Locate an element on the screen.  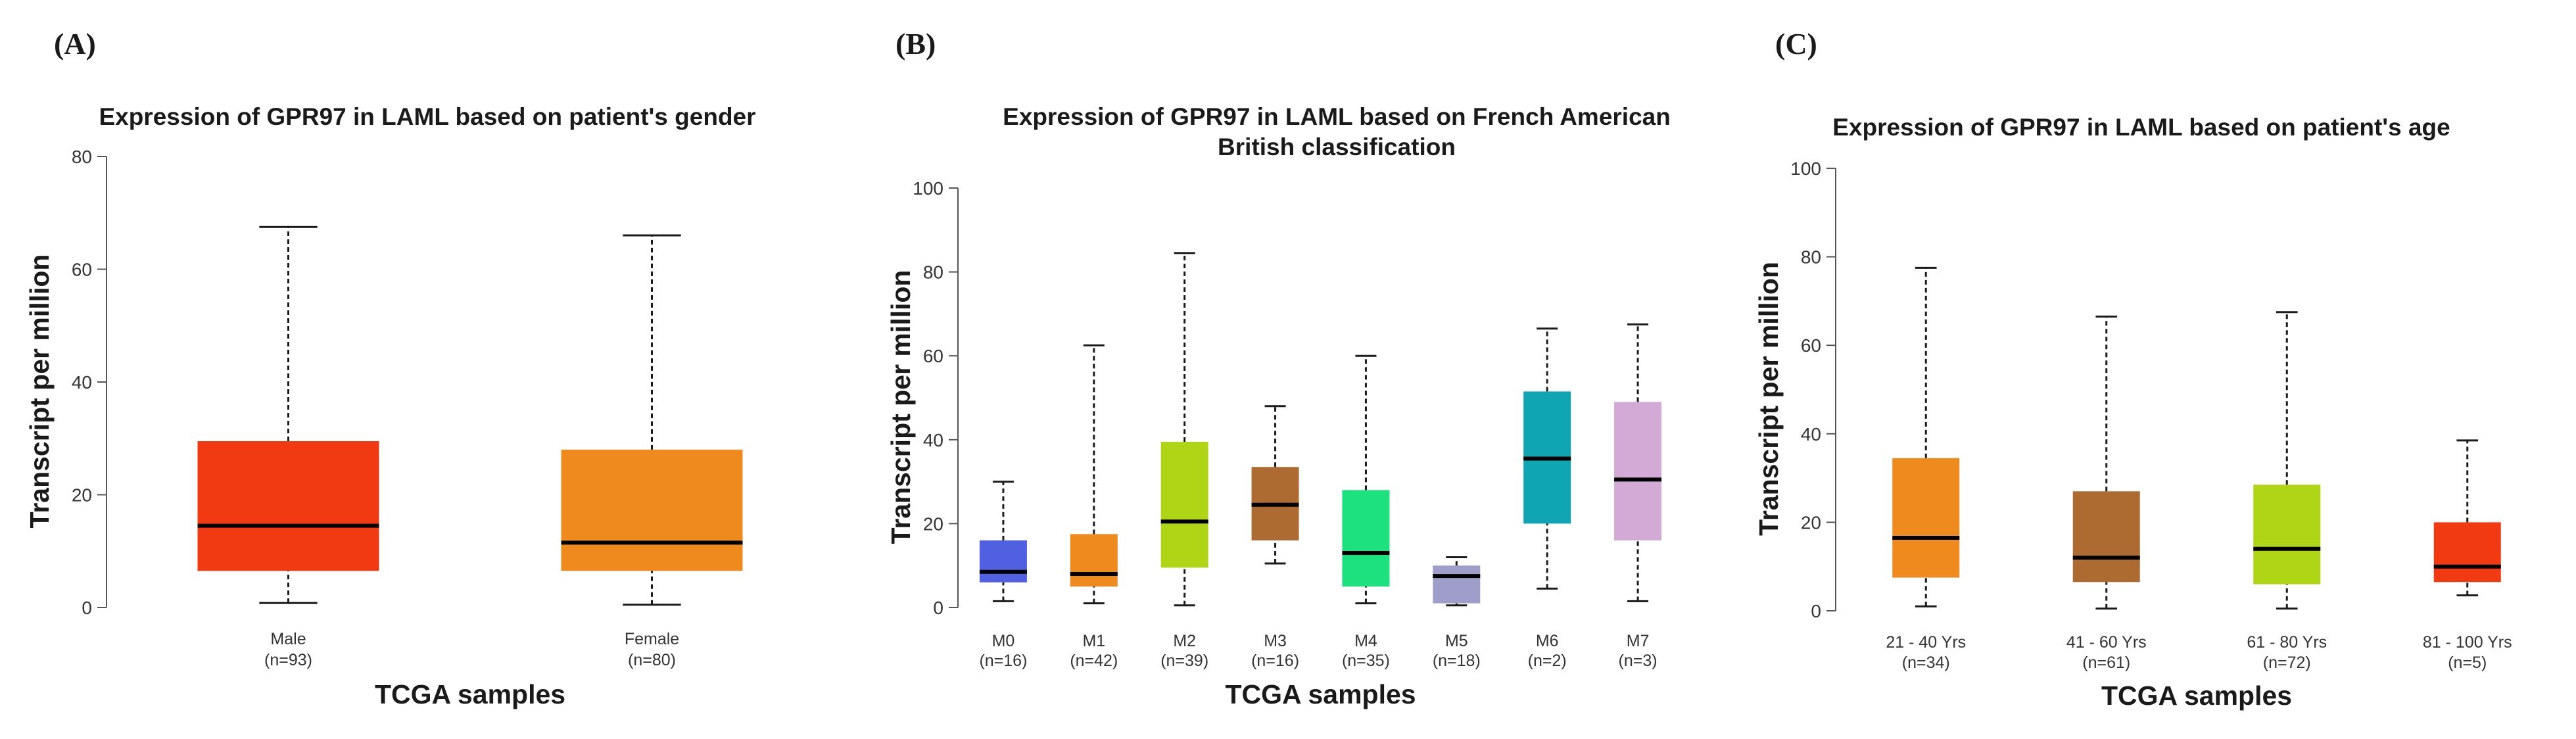
category-count: (n=72) is located at coordinates (2287, 663).